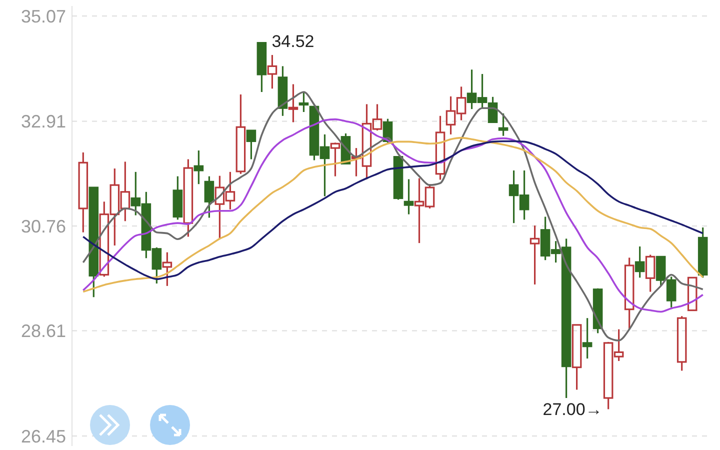 This screenshot has height=450, width=720. I want to click on y-tick-label: 32.91, so click(43, 122).